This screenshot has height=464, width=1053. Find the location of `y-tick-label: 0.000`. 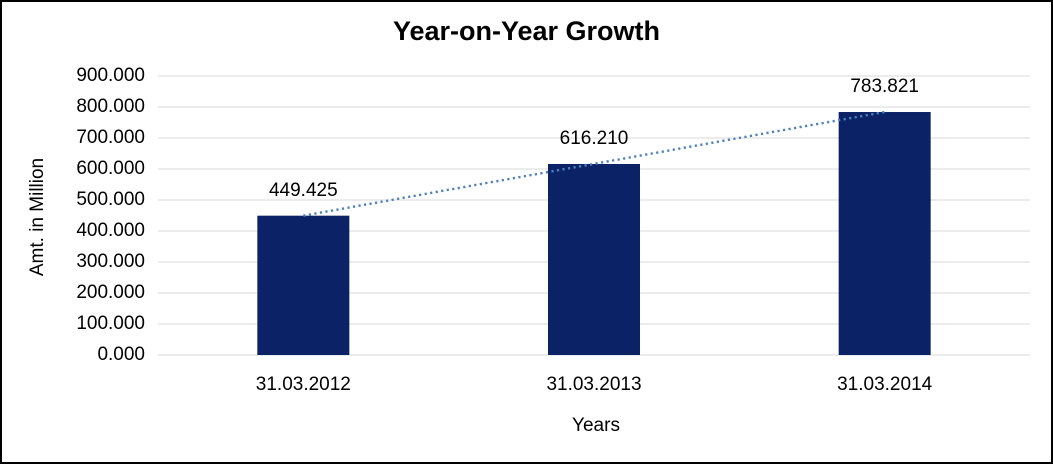

y-tick-label: 0.000 is located at coordinates (121, 354).